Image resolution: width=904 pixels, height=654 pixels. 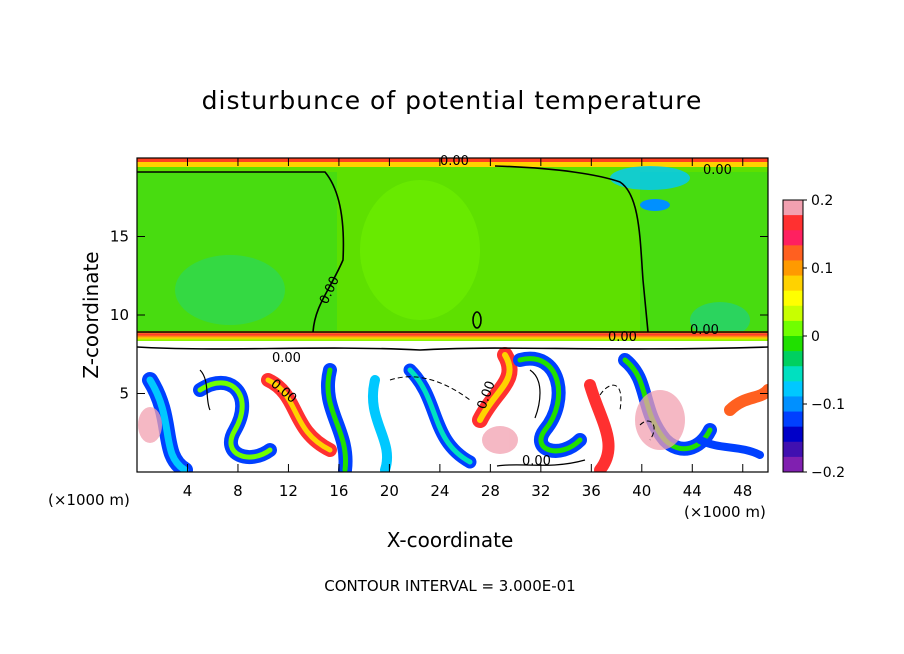 I want to click on cyan-patch-top, so click(x=650, y=178).